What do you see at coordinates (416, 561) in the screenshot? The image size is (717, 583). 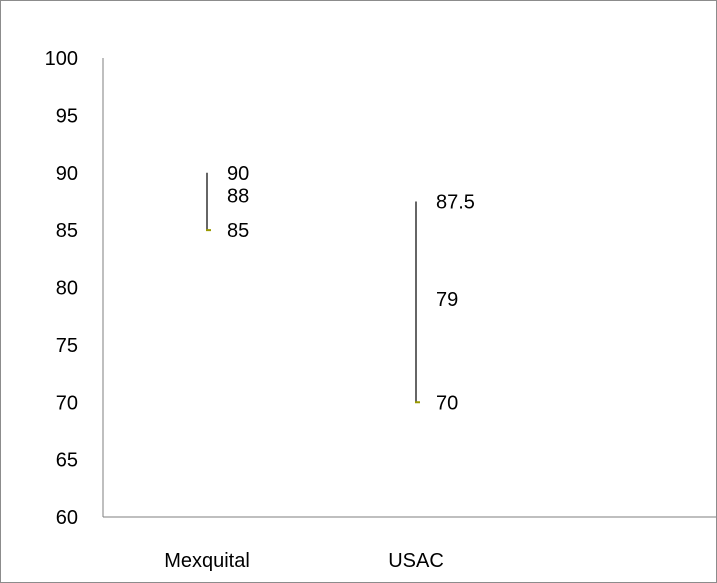 I see `x-tick-label: USAC` at bounding box center [416, 561].